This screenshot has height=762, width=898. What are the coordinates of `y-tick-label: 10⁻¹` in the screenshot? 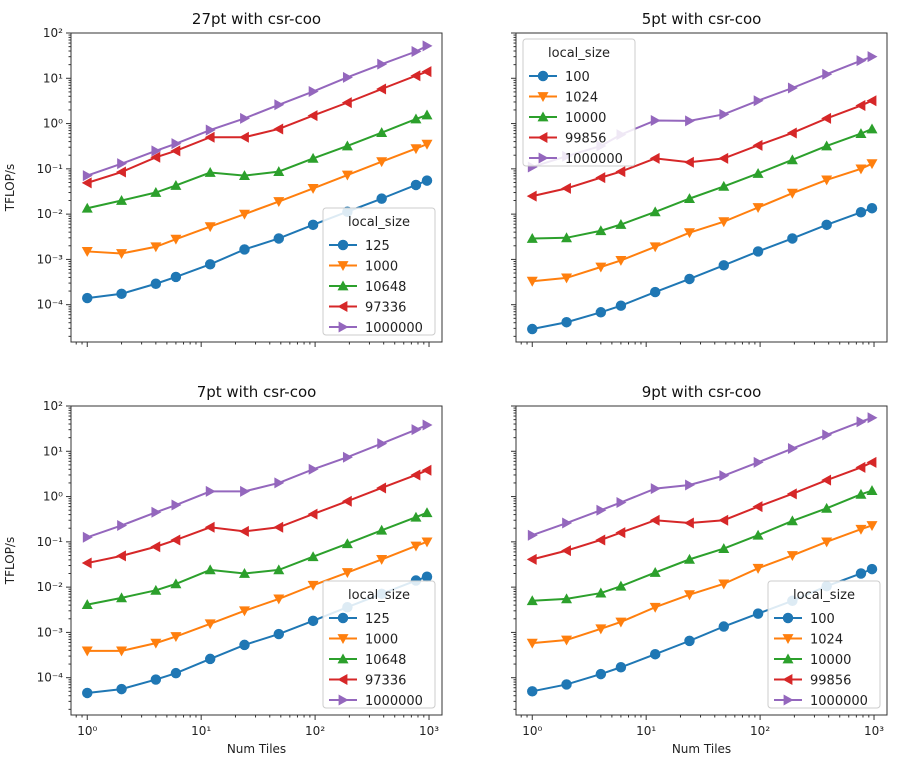 It's located at (50, 169).